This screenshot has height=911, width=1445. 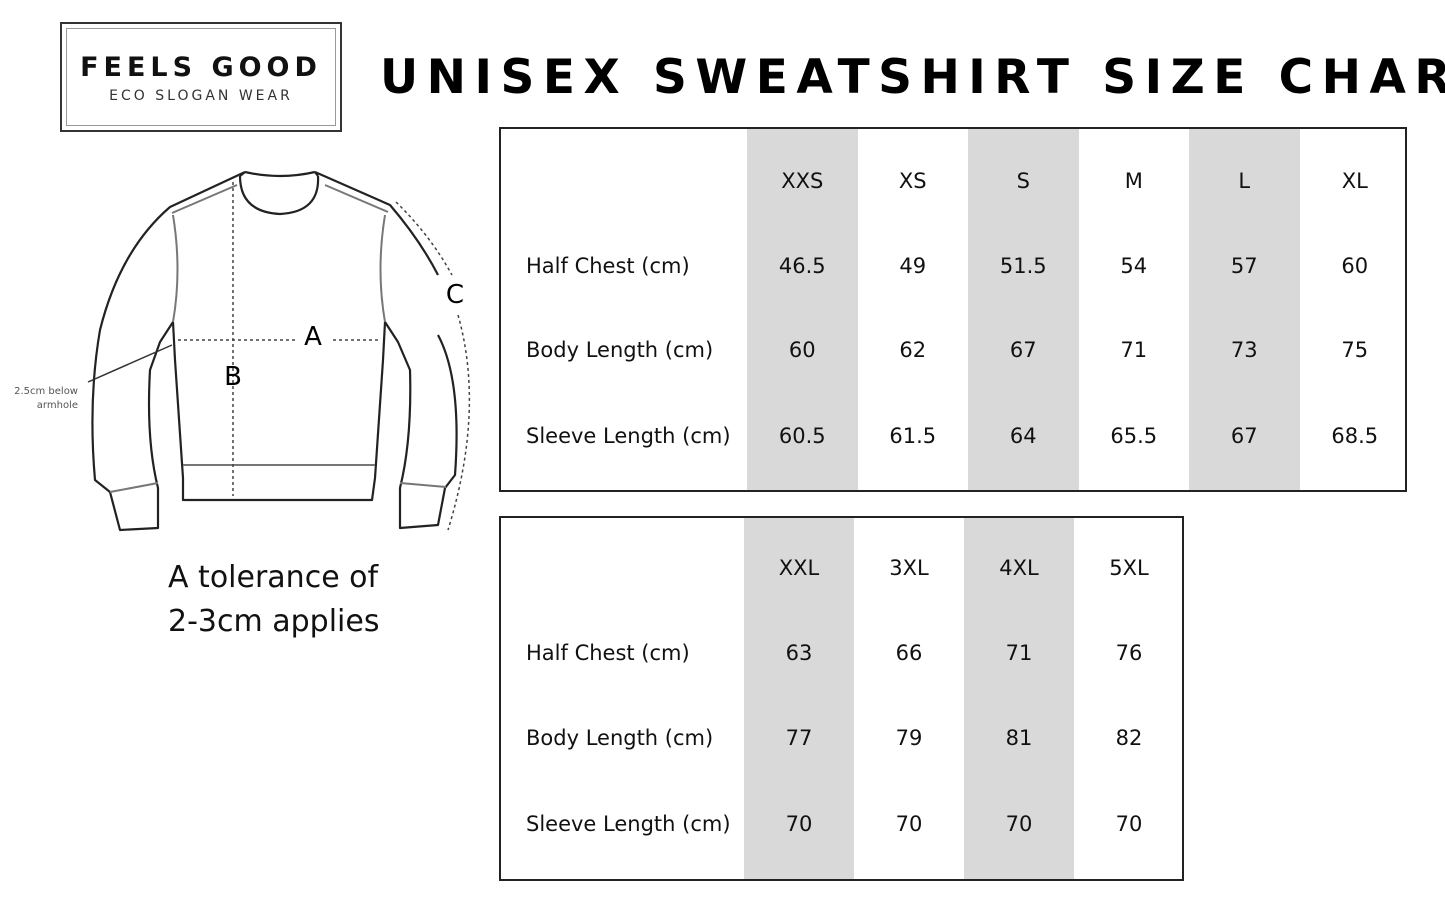 I want to click on table-cell: 60.5, so click(x=802, y=436).